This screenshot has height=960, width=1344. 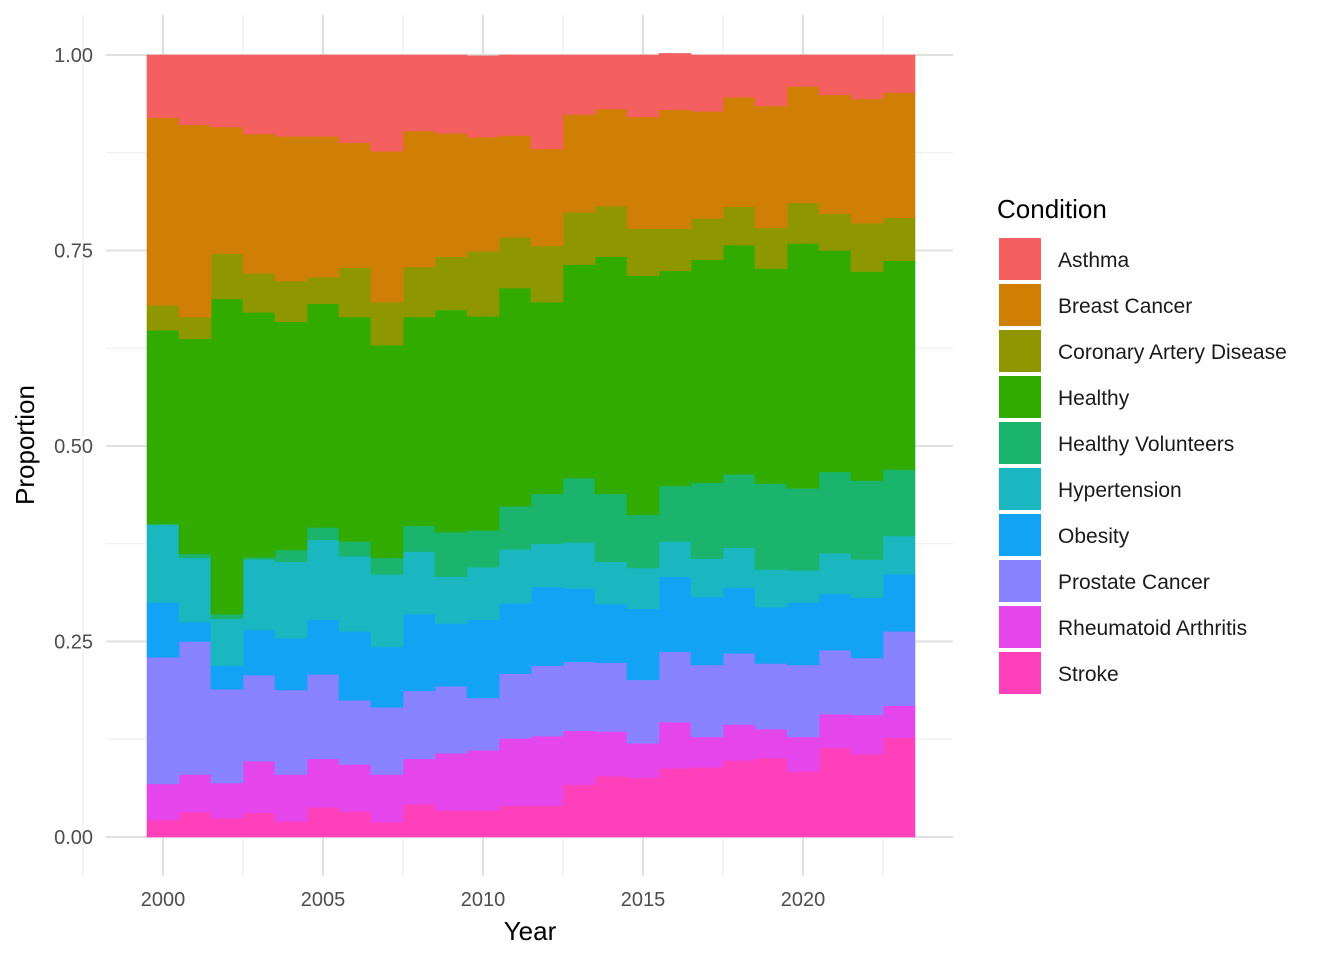 I want to click on legend-item-coronary-artery-disease: Coronary Artery Disease, so click(x=1143, y=351).